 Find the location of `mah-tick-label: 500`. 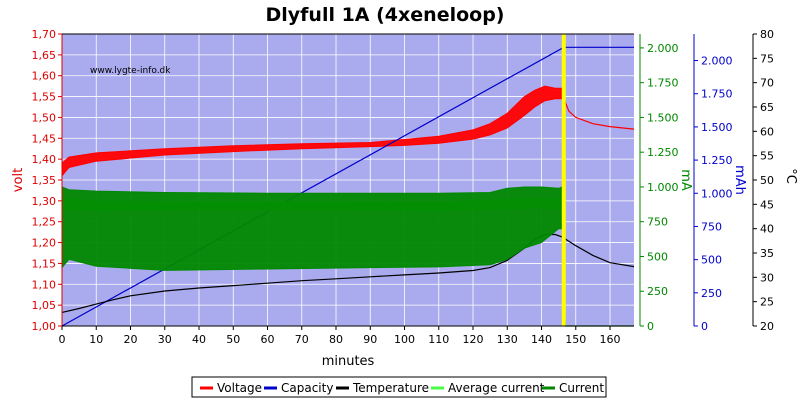

mah-tick-label: 500 is located at coordinates (711, 260).